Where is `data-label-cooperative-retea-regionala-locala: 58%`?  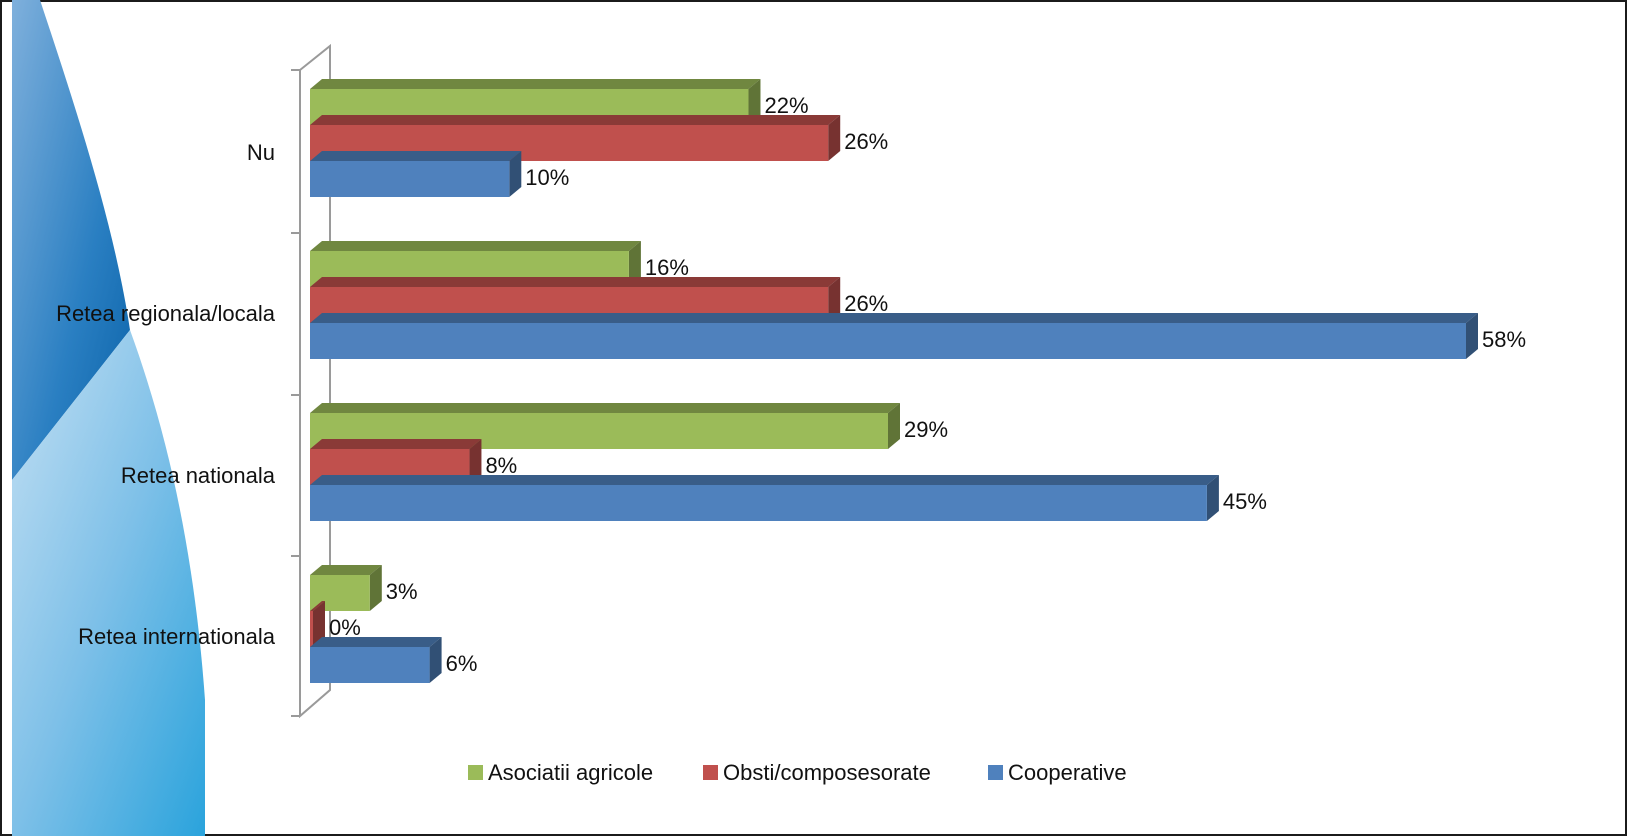 data-label-cooperative-retea-regionala-locala: 58% is located at coordinates (1504, 339).